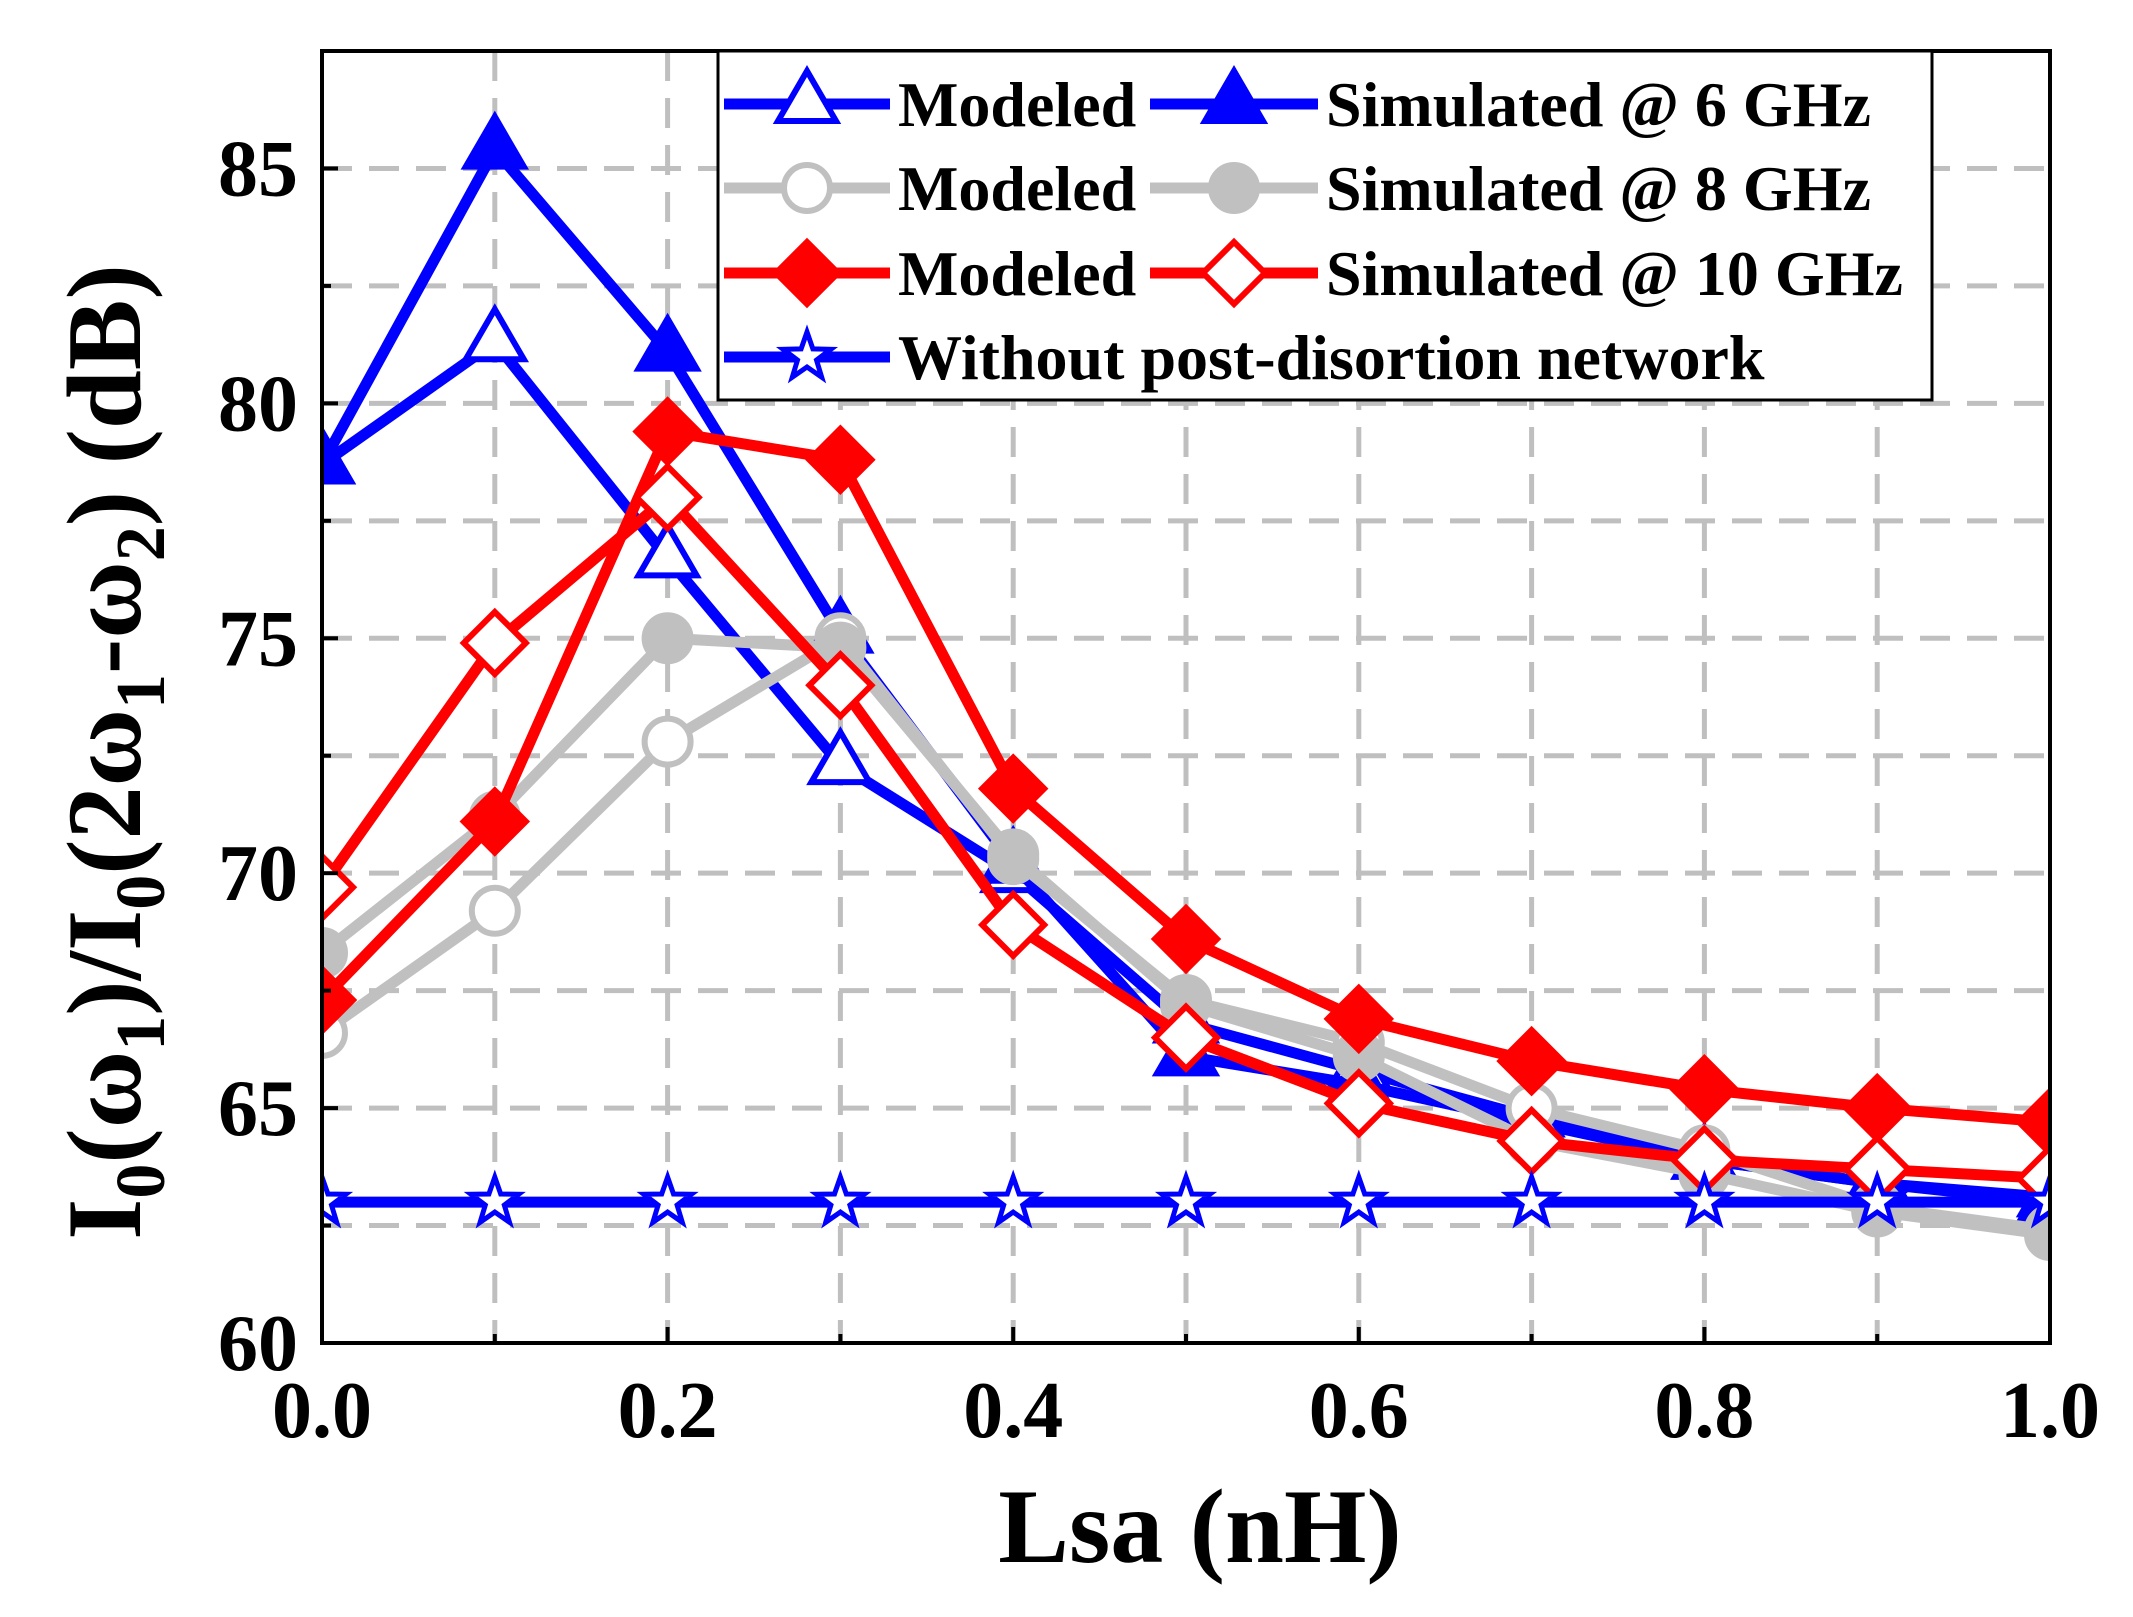 The height and width of the screenshot is (1617, 2133). I want to click on x-tick-label: 0.4, so click(1013, 1411).